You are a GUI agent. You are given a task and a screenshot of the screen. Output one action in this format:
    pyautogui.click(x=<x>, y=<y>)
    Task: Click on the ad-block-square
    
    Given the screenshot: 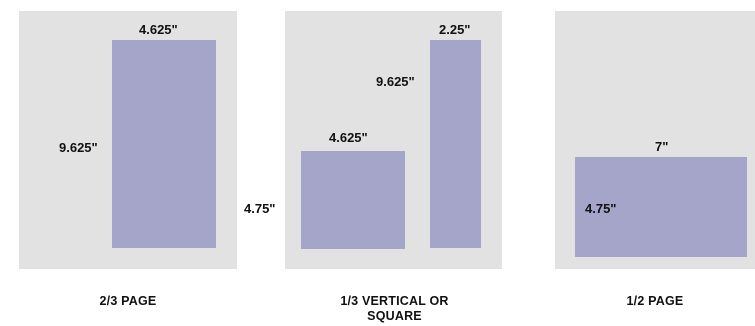 What is the action you would take?
    pyautogui.click(x=353, y=200)
    